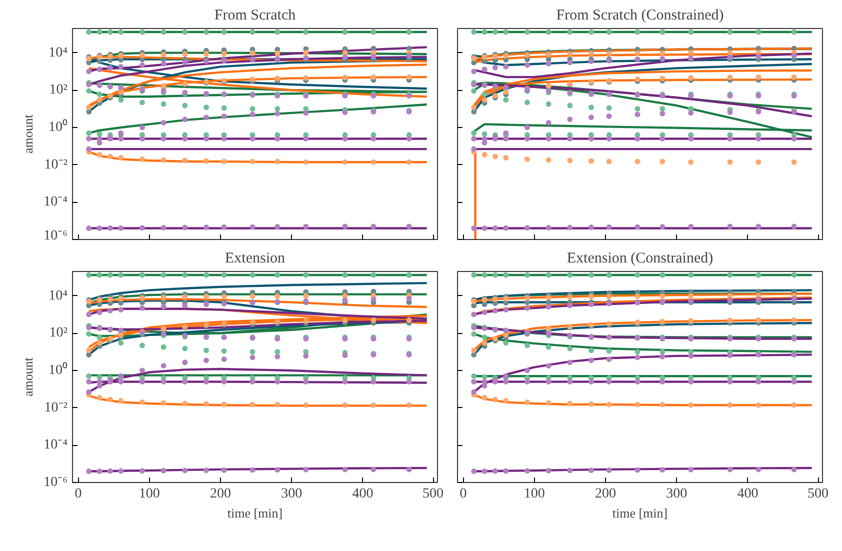 The height and width of the screenshot is (551, 842). What do you see at coordinates (640, 16) in the screenshot?
I see `chart-title: From Scratch (Constrained)` at bounding box center [640, 16].